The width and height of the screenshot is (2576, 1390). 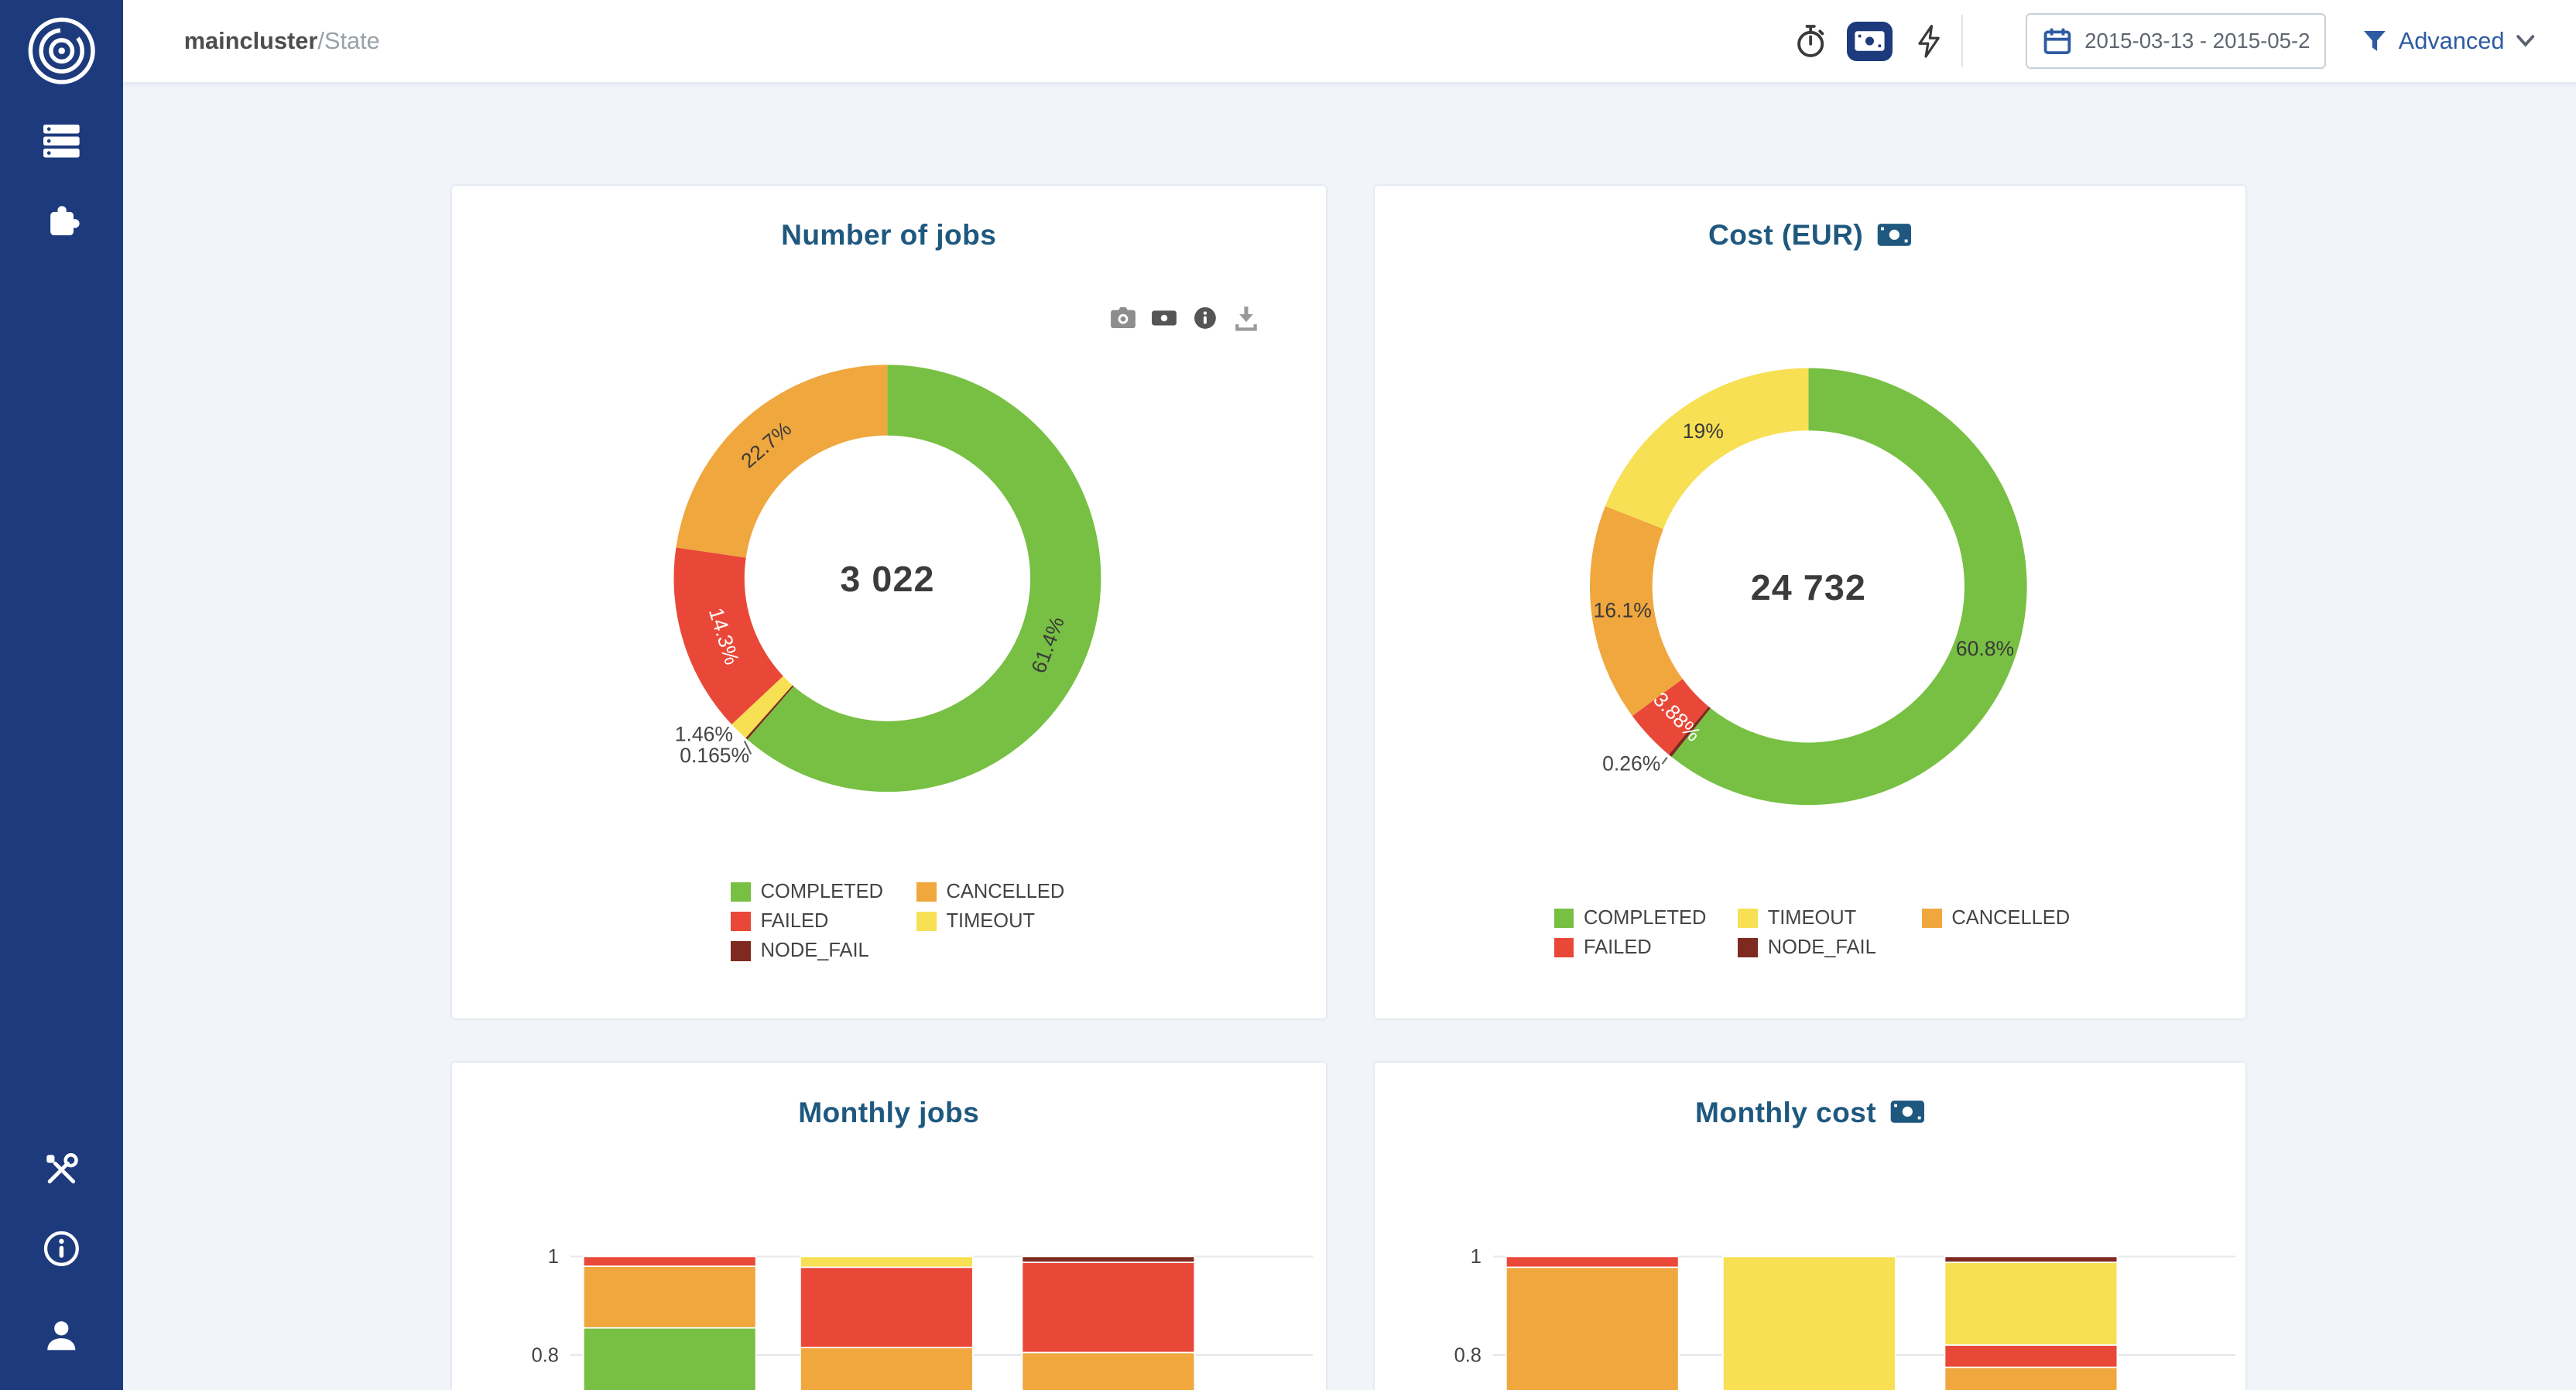 I want to click on chevron-down-icon, so click(x=2525, y=40).